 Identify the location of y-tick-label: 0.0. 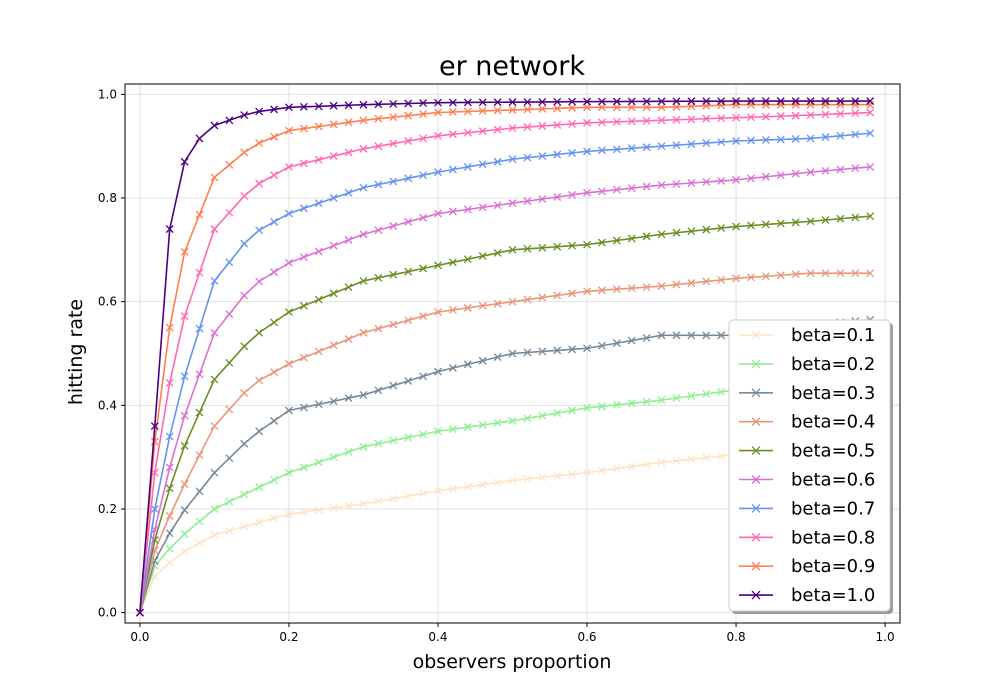
(107, 613).